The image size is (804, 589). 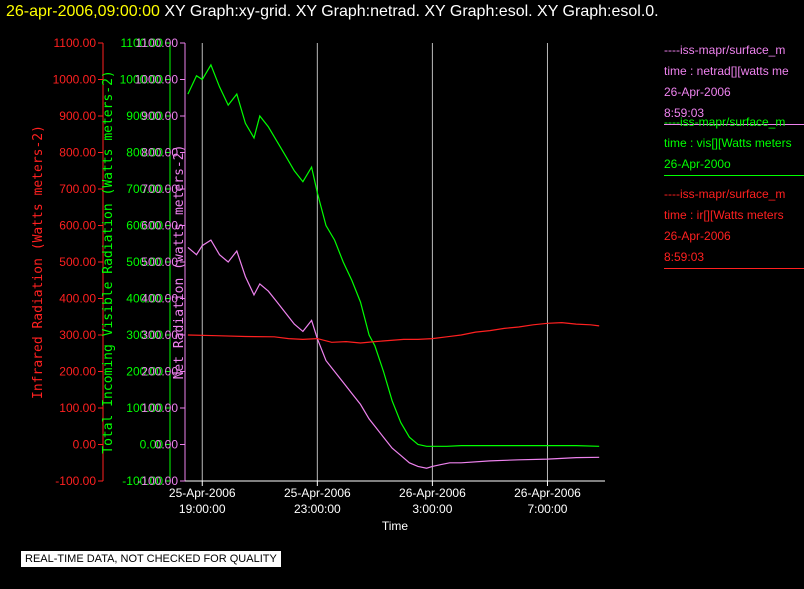 What do you see at coordinates (77, 262) in the screenshot?
I see `y-axis-0-tick-label-6: 500.00` at bounding box center [77, 262].